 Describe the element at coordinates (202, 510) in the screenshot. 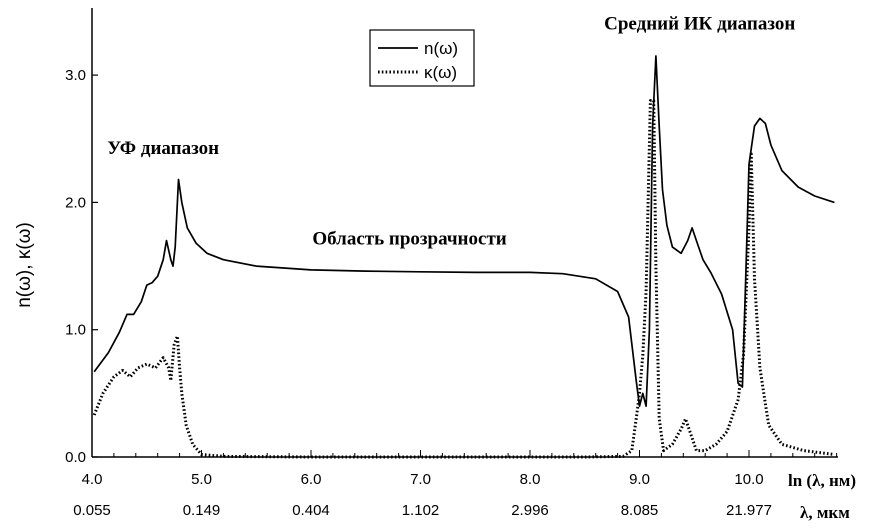

I see `x2-tick-label: 0.149` at that location.